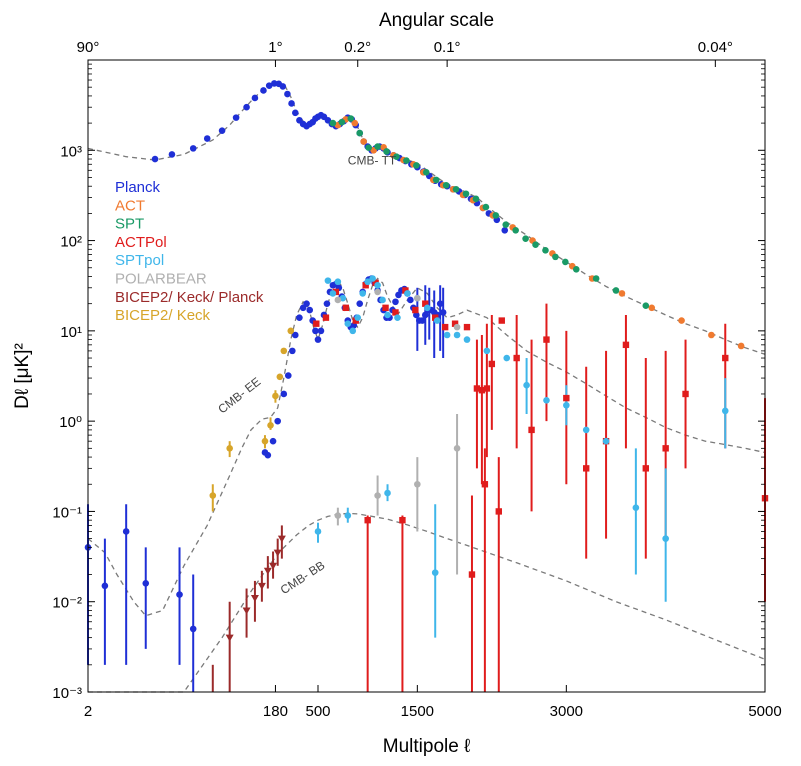 The height and width of the screenshot is (766, 801). What do you see at coordinates (138, 187) in the screenshot?
I see `legend-entry: Planck` at bounding box center [138, 187].